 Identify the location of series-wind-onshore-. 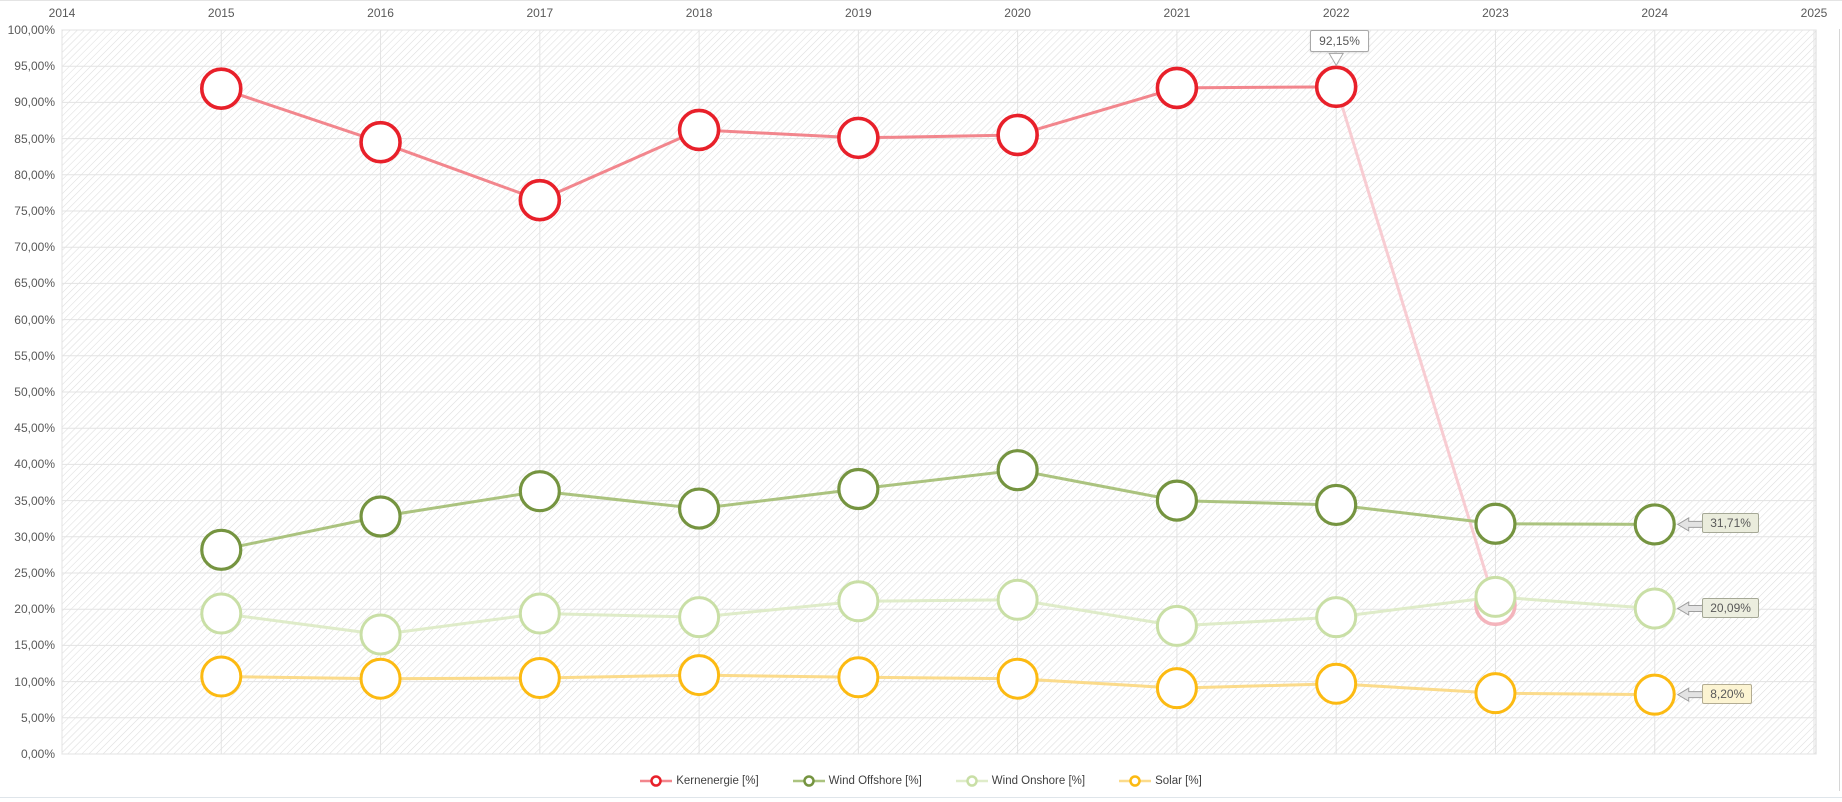
(938, 615).